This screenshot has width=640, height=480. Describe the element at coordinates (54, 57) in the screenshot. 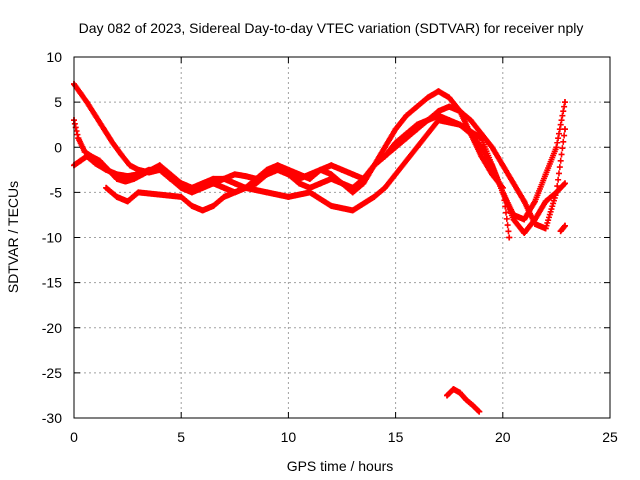

I see `y-tick-label: 10` at that location.